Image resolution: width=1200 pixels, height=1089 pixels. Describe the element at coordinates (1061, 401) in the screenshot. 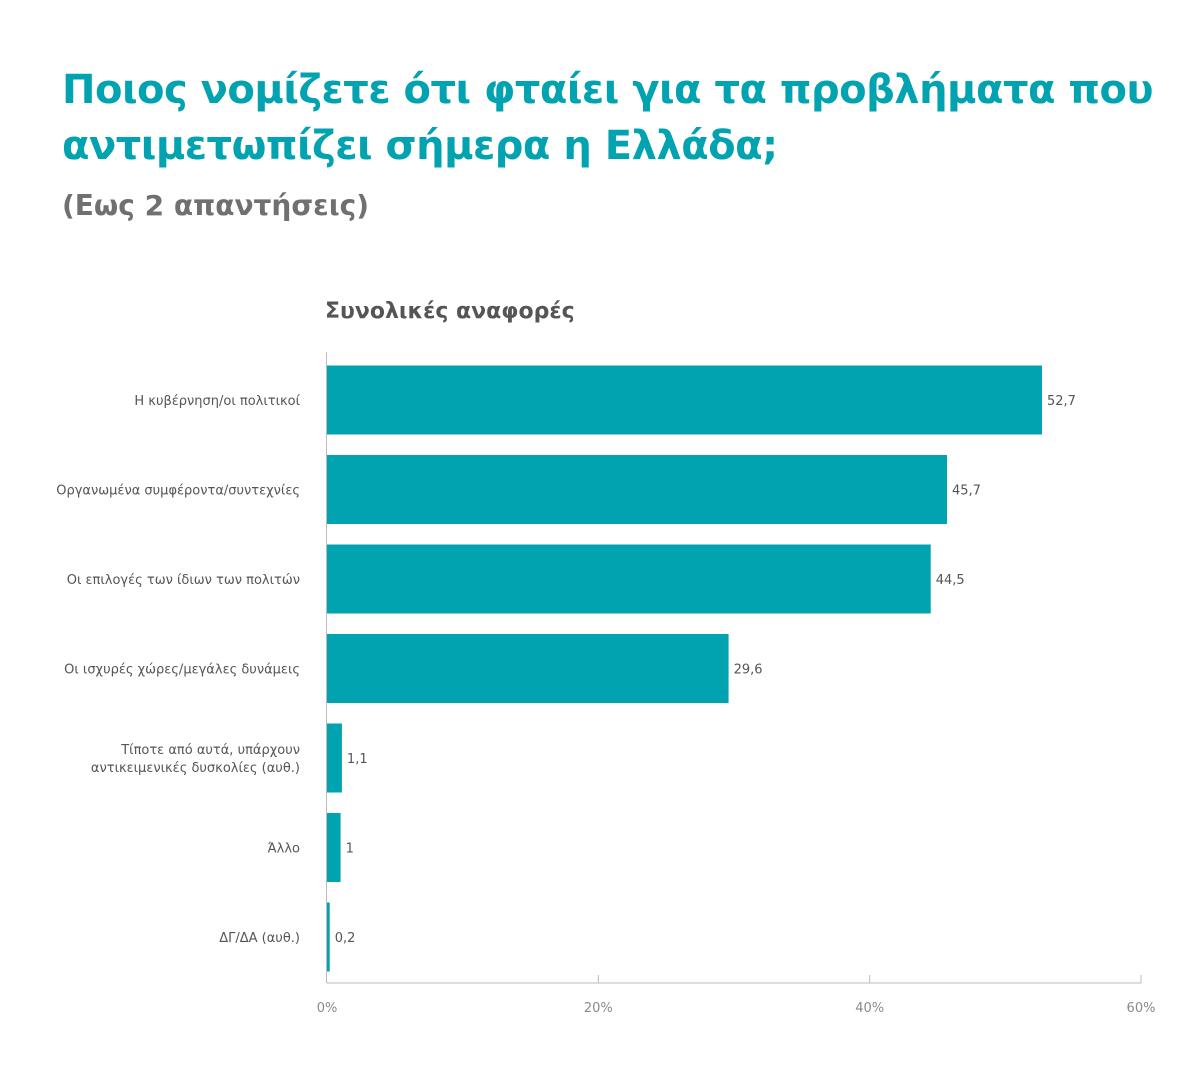

I see `bar-value-label: 52,7` at that location.